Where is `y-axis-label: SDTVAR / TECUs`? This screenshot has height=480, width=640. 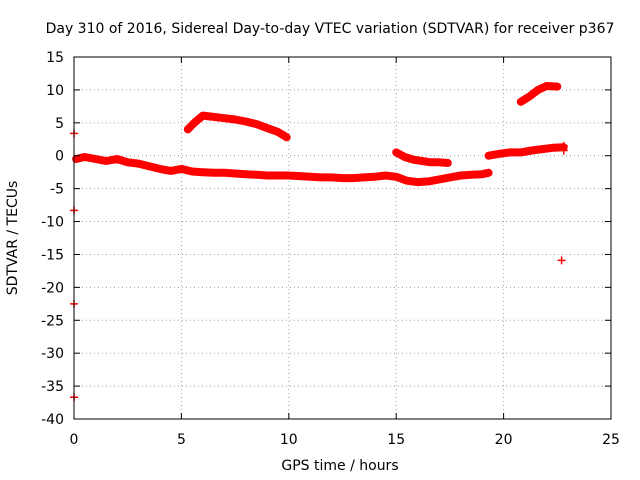
y-axis-label: SDTVAR / TECUs is located at coordinates (13, 238).